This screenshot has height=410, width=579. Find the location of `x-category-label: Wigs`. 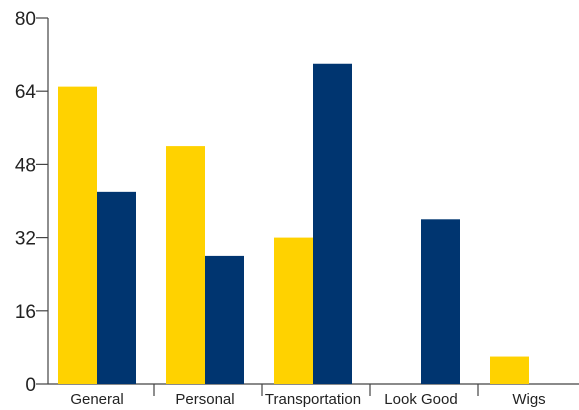

x-category-label: Wigs is located at coordinates (528, 399).